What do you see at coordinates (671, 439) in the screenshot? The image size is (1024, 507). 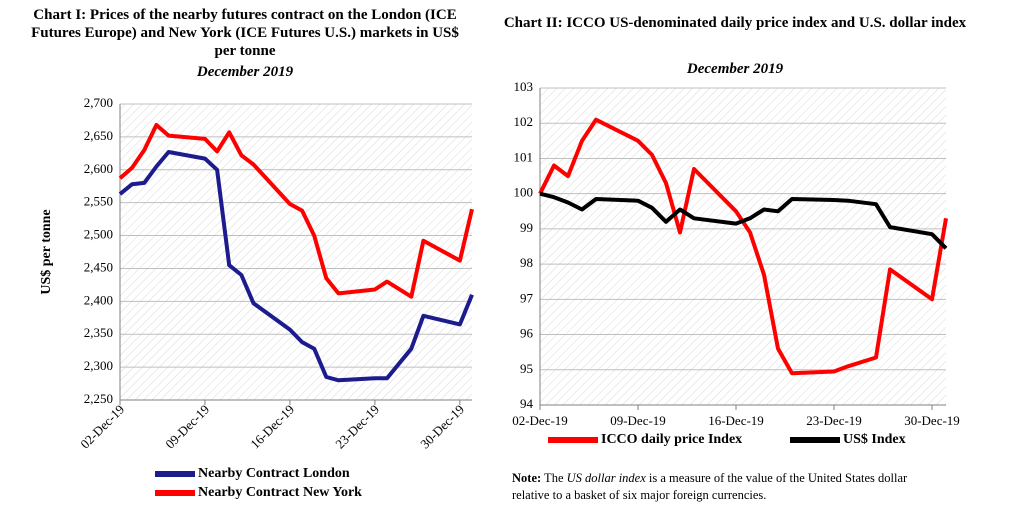 I see `legend-label: ICCO daily price Index` at bounding box center [671, 439].